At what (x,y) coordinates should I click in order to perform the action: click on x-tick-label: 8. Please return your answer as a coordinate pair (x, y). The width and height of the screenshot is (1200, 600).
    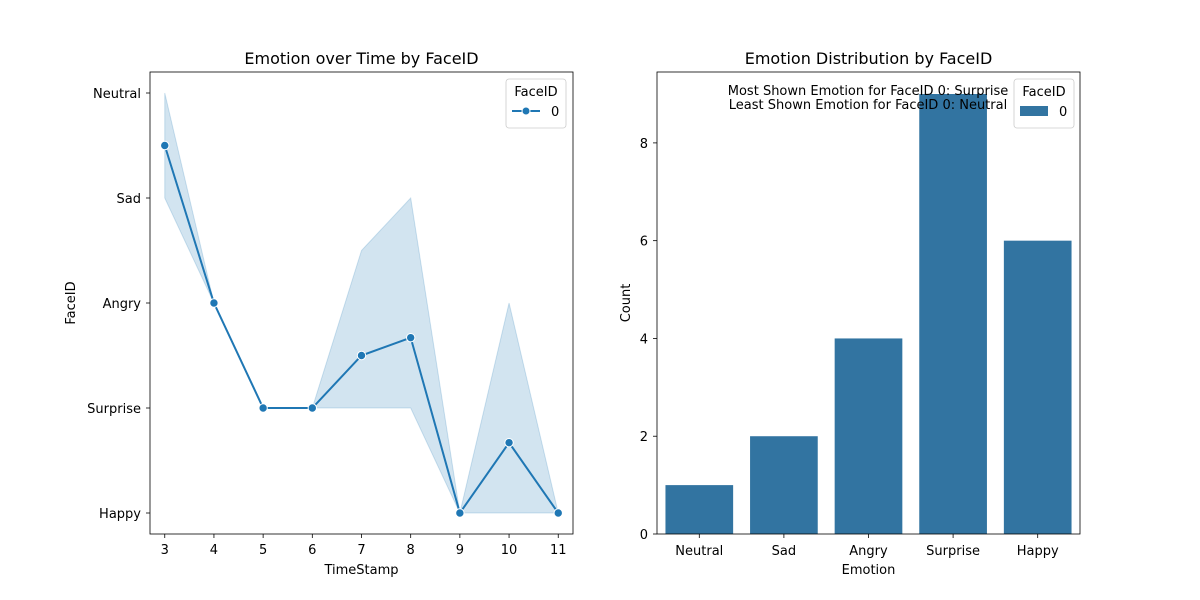
    Looking at the image, I should click on (411, 550).